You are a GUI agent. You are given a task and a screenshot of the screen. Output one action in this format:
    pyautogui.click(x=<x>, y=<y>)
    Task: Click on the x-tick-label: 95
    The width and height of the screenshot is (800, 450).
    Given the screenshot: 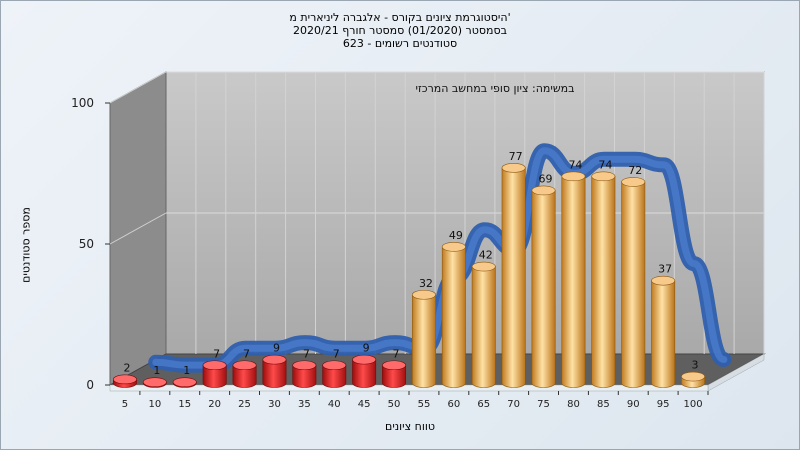 What is the action you would take?
    pyautogui.click(x=663, y=404)
    